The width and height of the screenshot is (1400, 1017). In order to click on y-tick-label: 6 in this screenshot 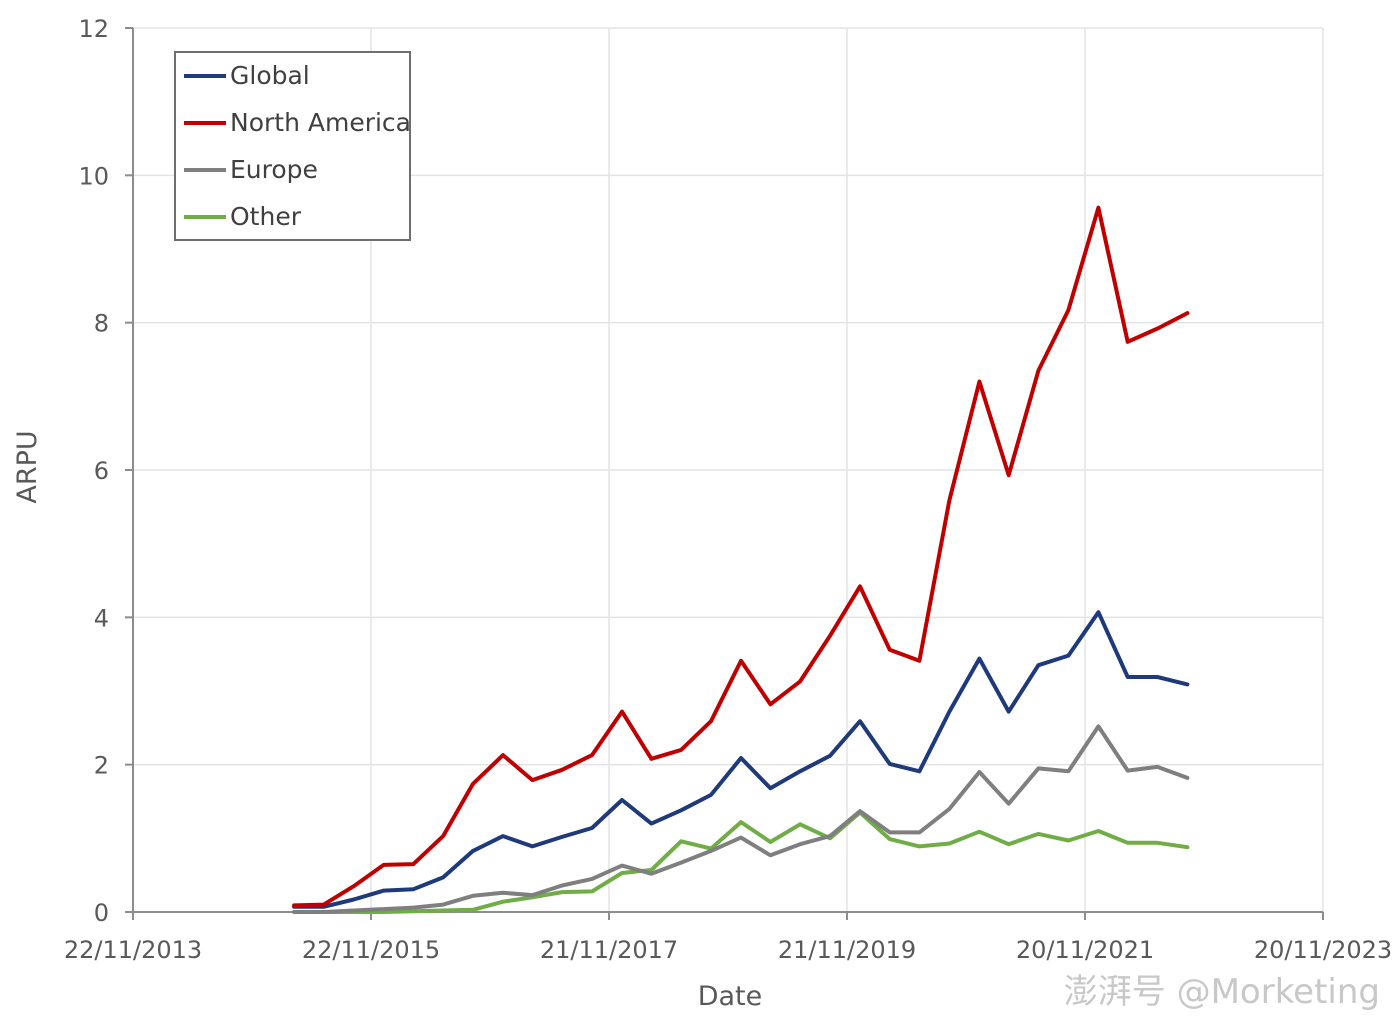, I will do `click(101, 471)`.